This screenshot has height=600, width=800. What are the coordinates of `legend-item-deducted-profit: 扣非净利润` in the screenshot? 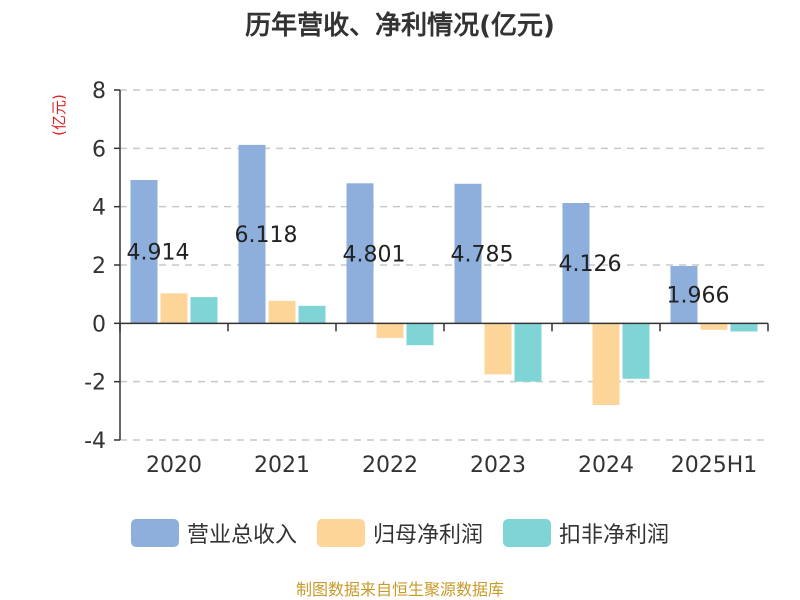 It's located at (586, 533).